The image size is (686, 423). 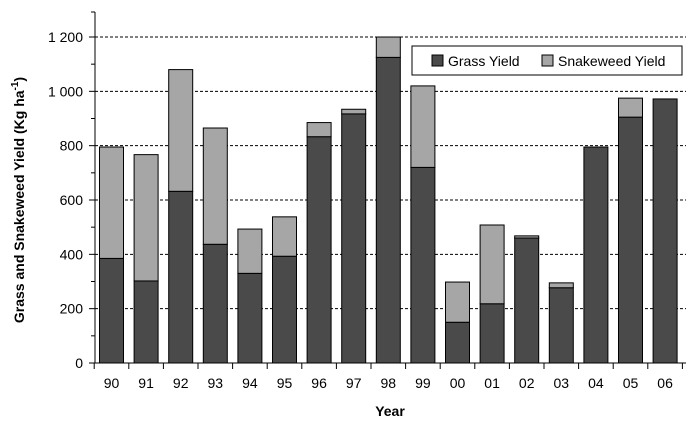 I want to click on x-tick-label-98: 98, so click(x=389, y=383).